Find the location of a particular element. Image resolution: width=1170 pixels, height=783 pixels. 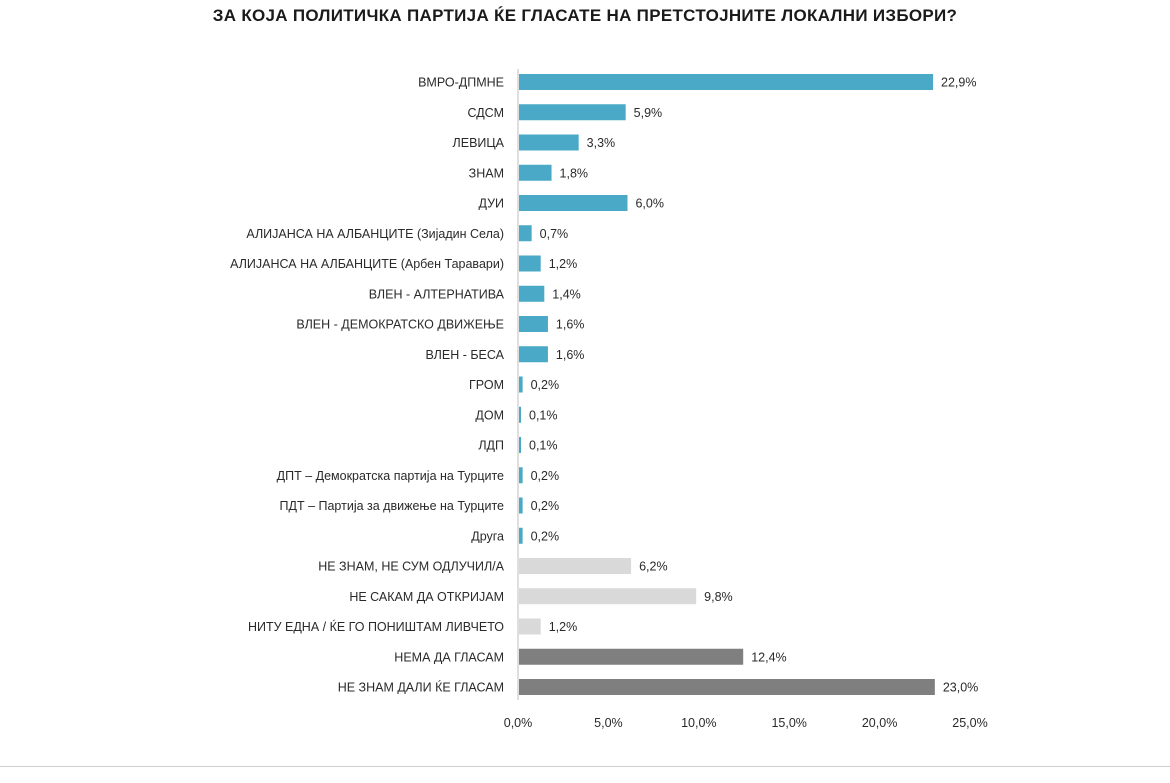

value-label: 6,2% is located at coordinates (653, 567).